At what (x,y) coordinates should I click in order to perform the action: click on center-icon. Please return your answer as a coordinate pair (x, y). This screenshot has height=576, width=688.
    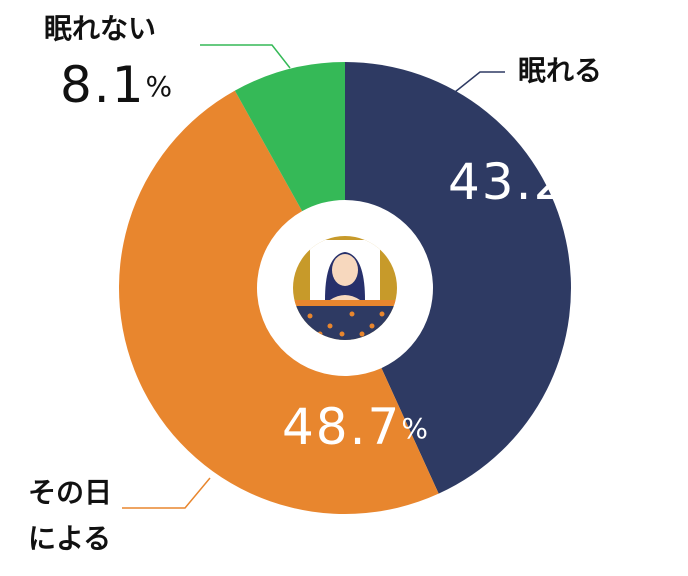
    Looking at the image, I should click on (345, 288).